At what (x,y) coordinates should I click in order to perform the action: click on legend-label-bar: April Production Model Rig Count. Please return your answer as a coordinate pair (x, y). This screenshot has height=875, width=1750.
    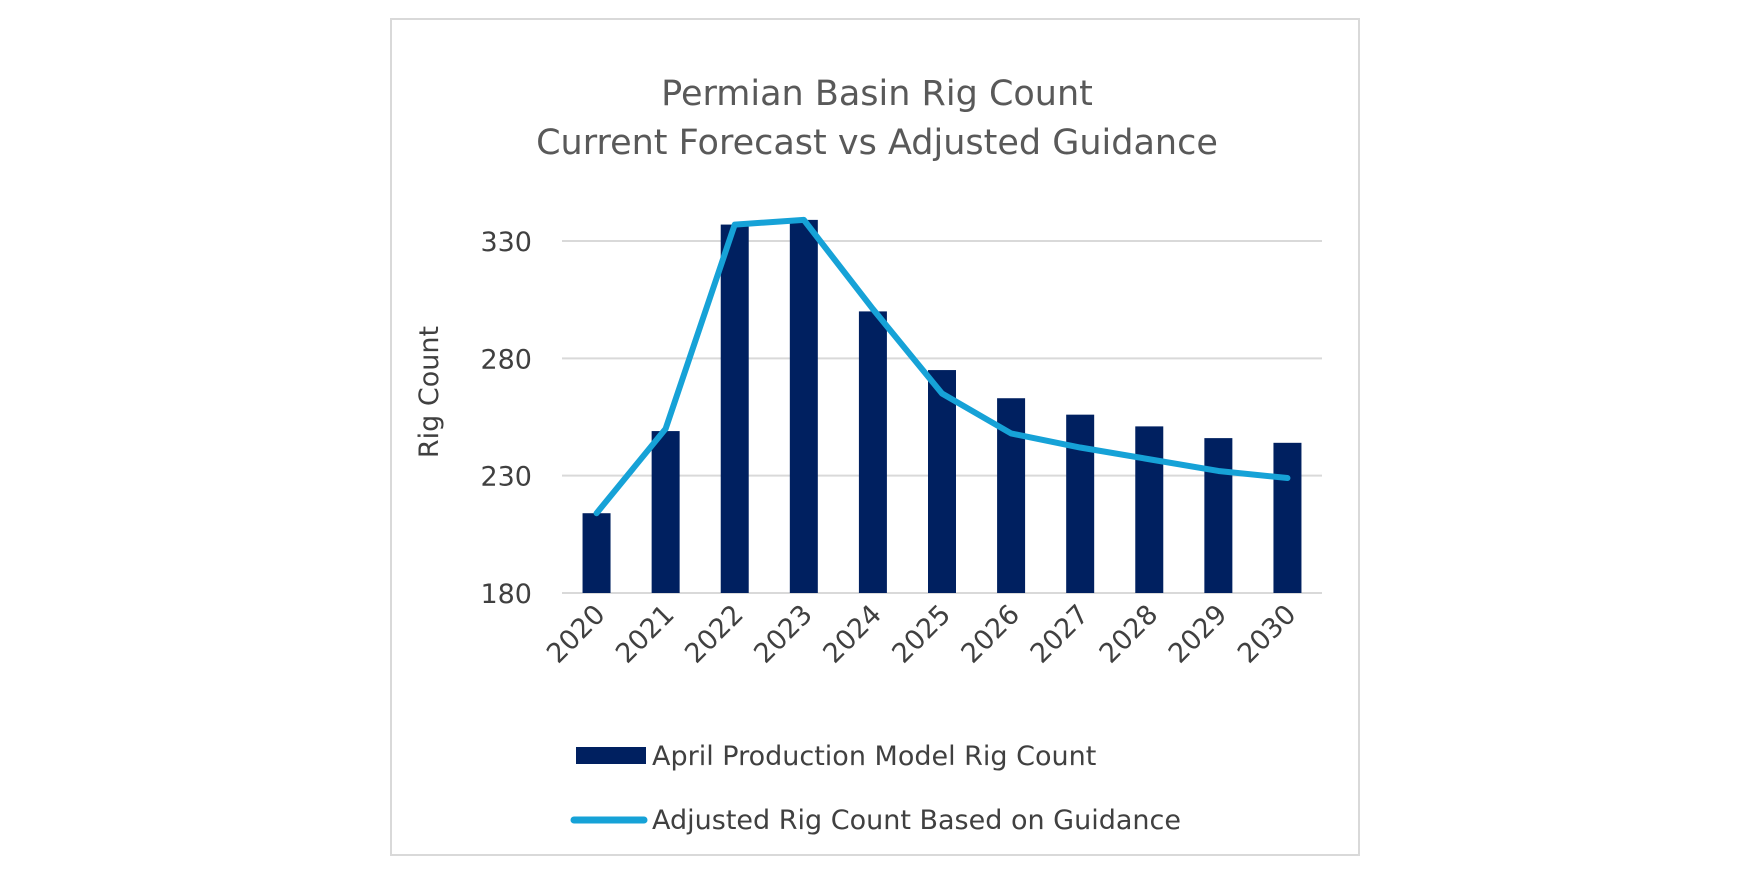
    Looking at the image, I should click on (874, 756).